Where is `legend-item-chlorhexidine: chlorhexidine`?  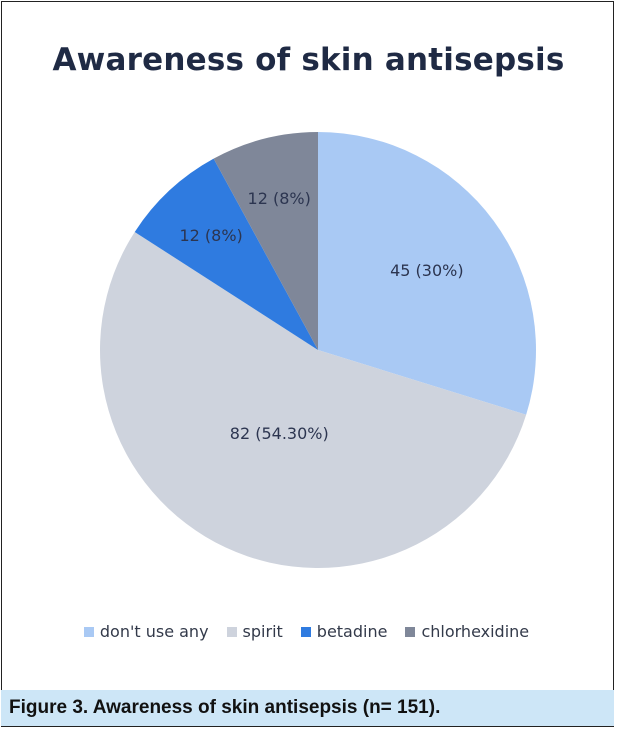
legend-item-chlorhexidine: chlorhexidine is located at coordinates (467, 631).